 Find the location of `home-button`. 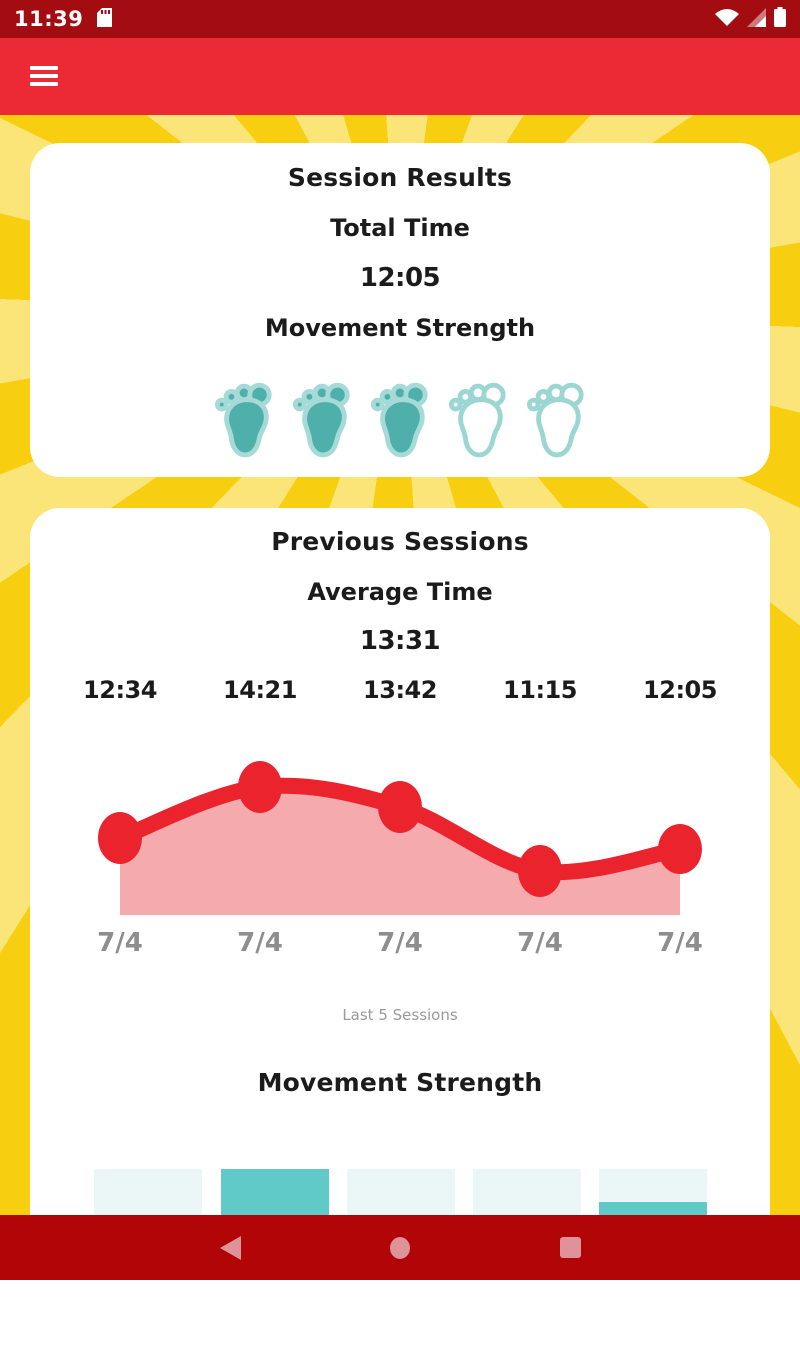

home-button is located at coordinates (400, 1247).